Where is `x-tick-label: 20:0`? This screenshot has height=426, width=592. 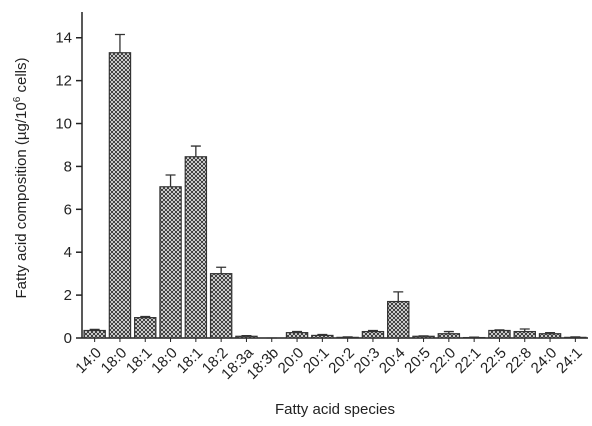 x-tick-label: 20:0 is located at coordinates (291, 360).